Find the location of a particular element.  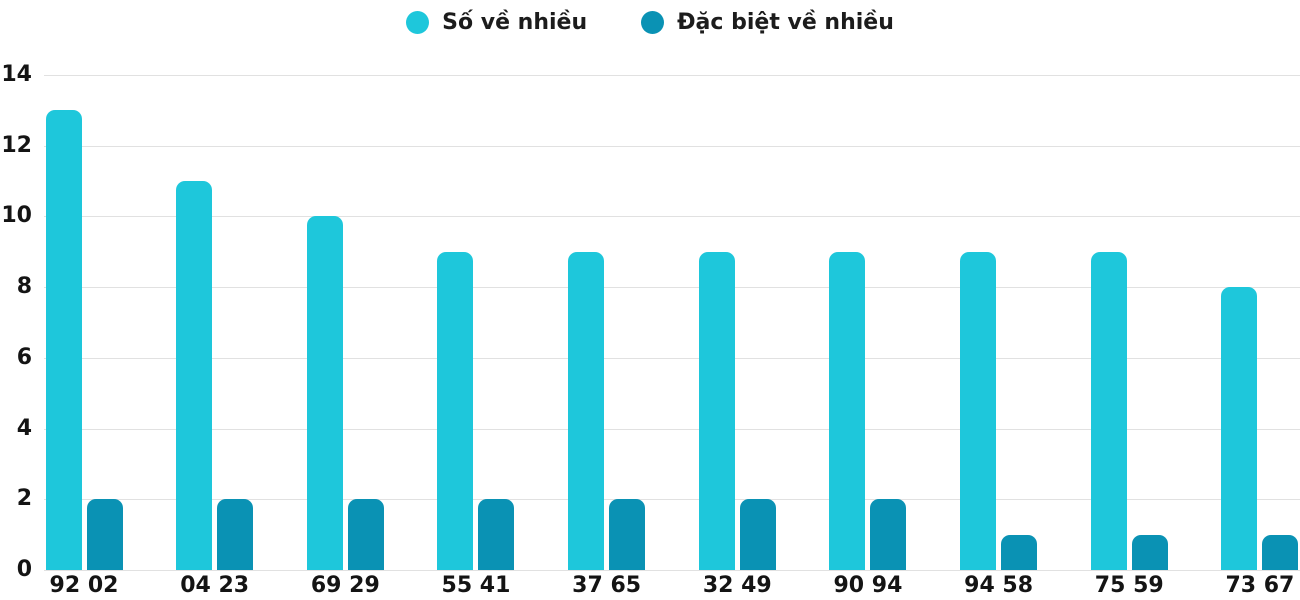

bar-group: 75 59 is located at coordinates (1129, 337).